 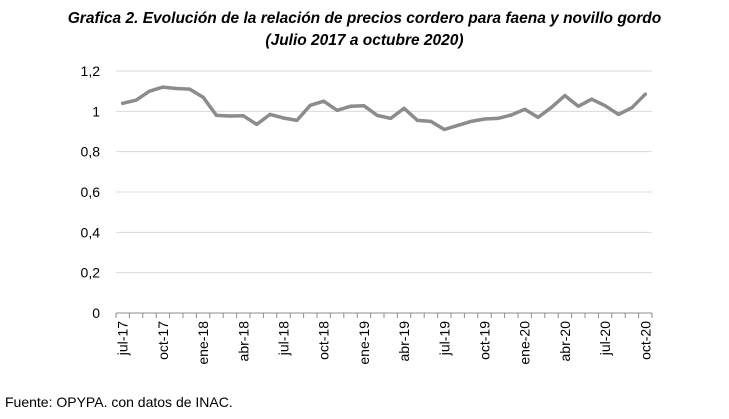 What do you see at coordinates (203, 343) in the screenshot?
I see `x-tick-label: ene-18` at bounding box center [203, 343].